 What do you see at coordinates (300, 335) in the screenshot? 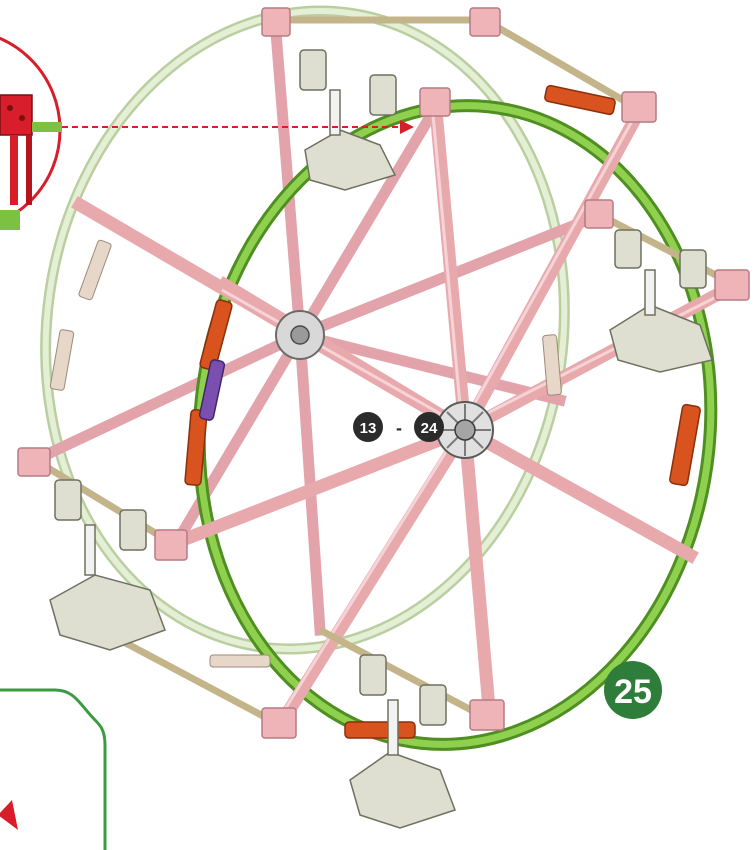
I see `back-hub-icon` at bounding box center [300, 335].